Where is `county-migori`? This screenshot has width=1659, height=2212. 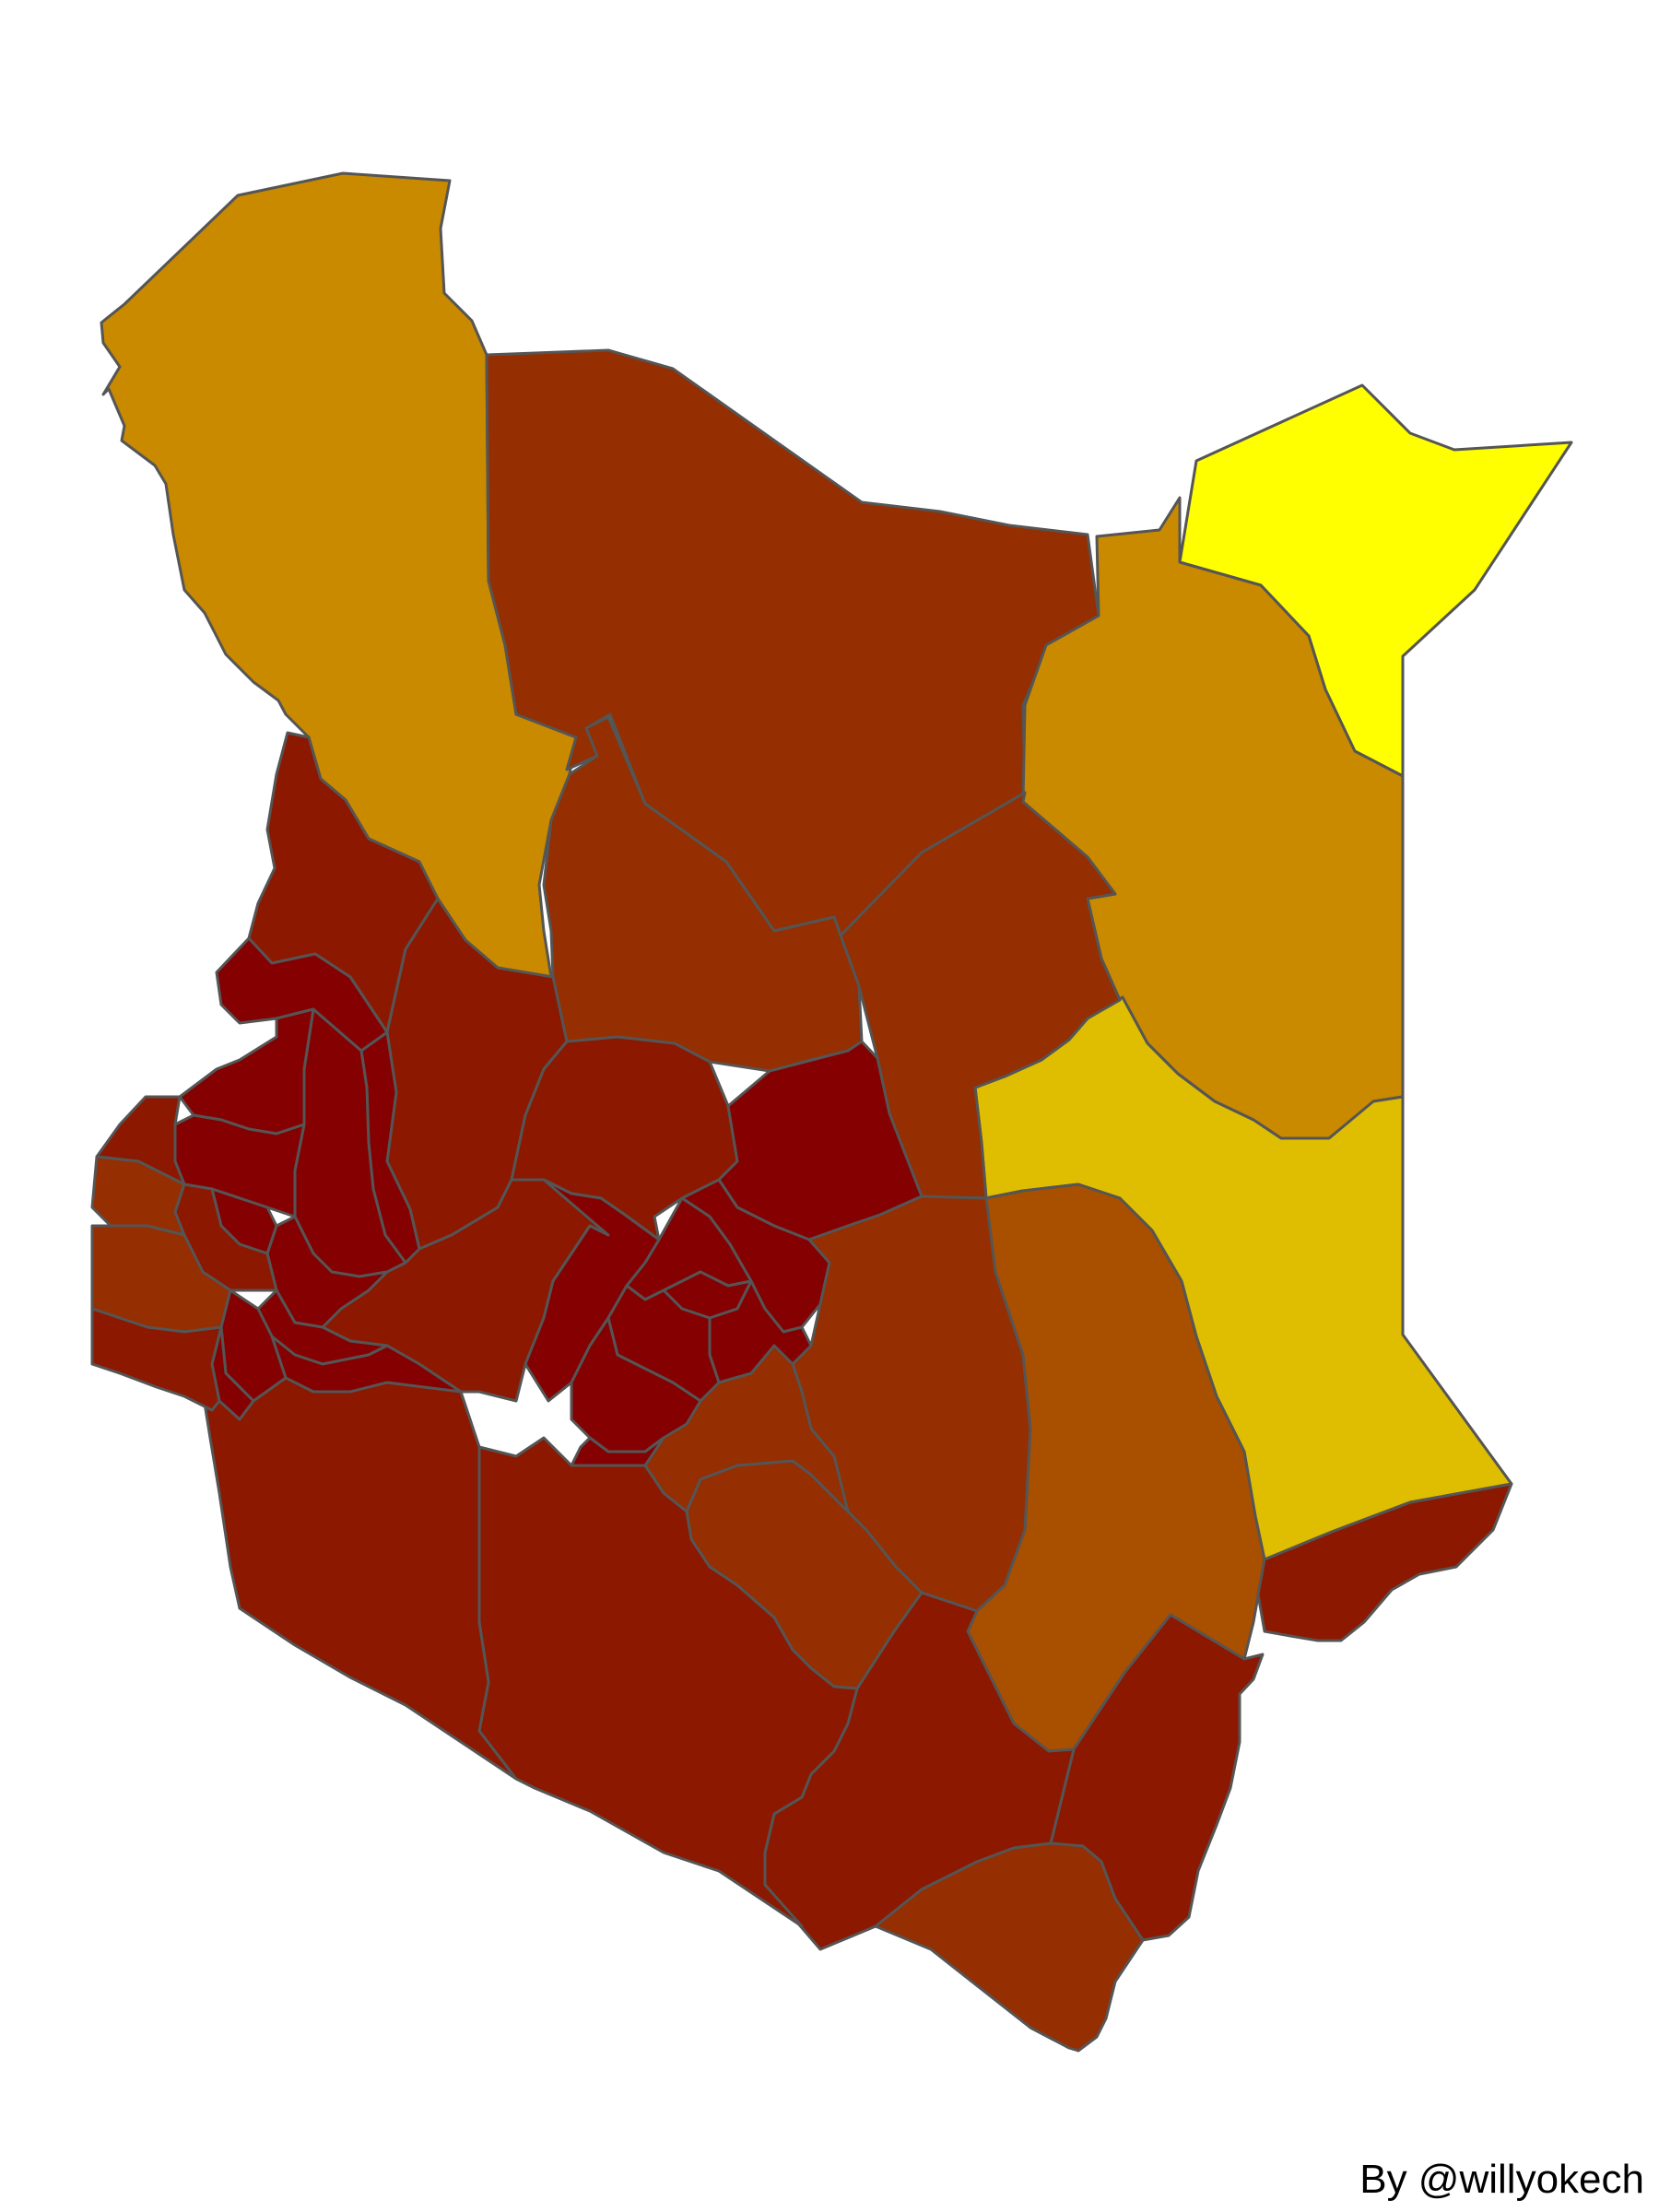
county-migori is located at coordinates (156, 1359).